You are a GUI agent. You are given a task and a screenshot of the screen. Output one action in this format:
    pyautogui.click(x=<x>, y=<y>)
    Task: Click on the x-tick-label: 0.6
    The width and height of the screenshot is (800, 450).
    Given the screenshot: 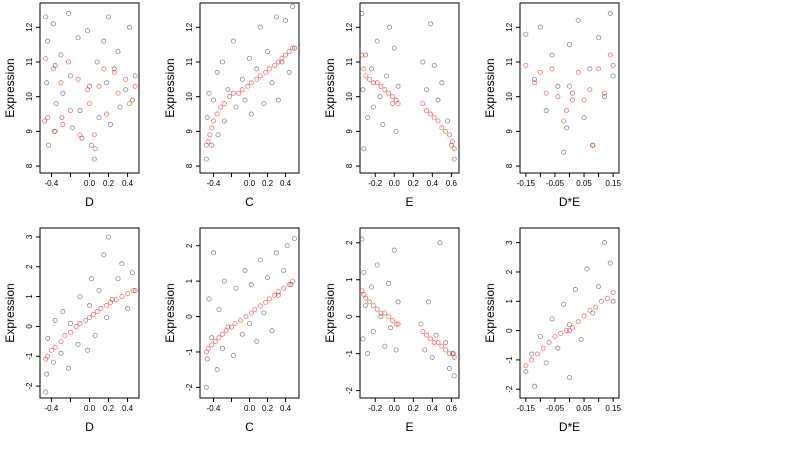 What is the action you would take?
    pyautogui.click(x=452, y=408)
    